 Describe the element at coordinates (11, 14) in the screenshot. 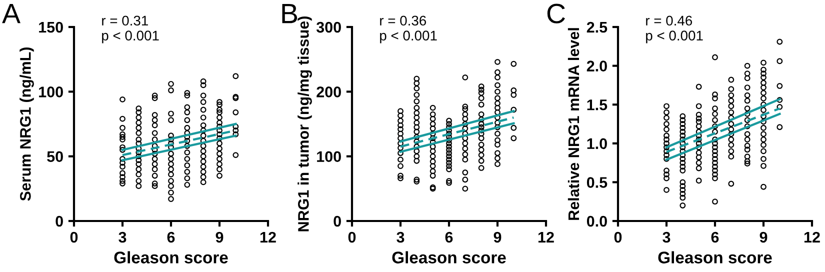

I see `text: A` at that location.